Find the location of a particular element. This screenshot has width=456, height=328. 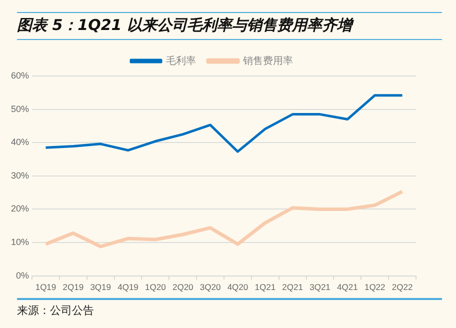

x-tick-label: 1Q19 is located at coordinates (45, 287).